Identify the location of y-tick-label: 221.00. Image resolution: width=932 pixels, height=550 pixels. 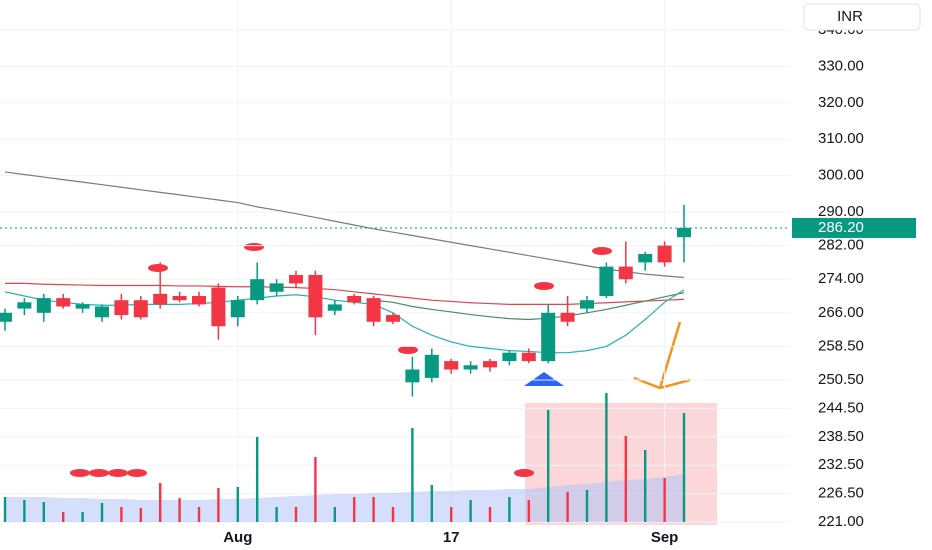
(841, 521).